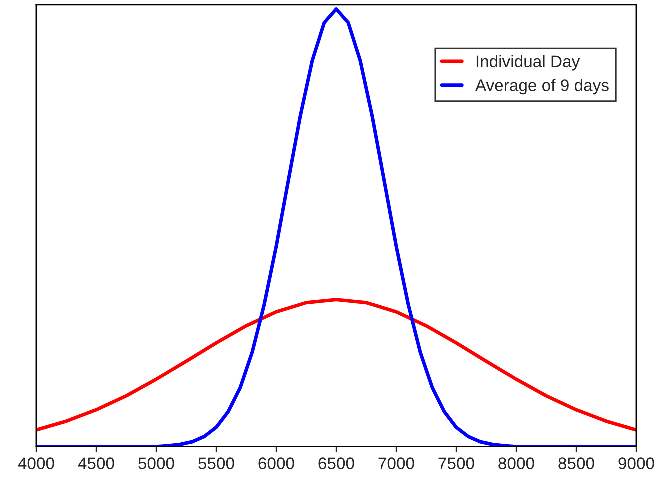  I want to click on x-tick-label: 4500, so click(96, 464).